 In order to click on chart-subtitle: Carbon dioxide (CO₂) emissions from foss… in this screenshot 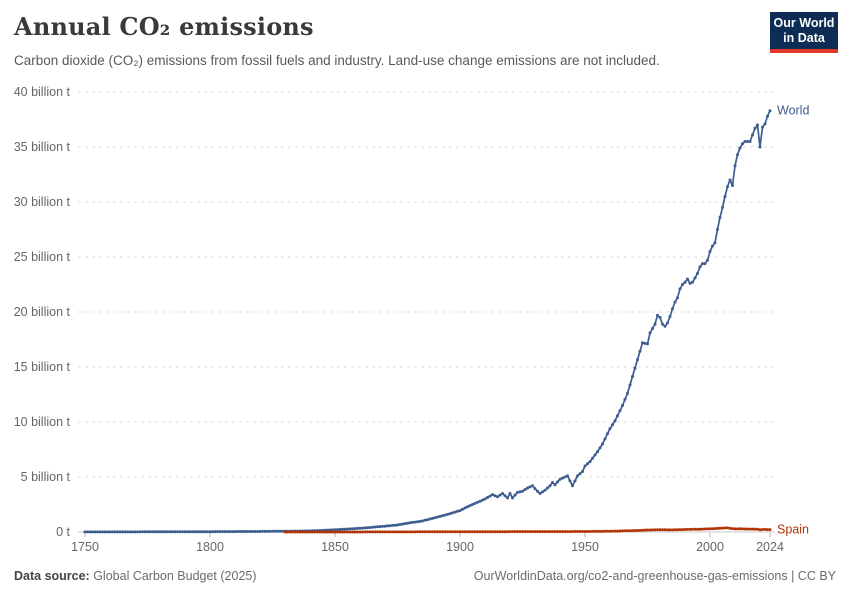, I will do `click(337, 60)`.